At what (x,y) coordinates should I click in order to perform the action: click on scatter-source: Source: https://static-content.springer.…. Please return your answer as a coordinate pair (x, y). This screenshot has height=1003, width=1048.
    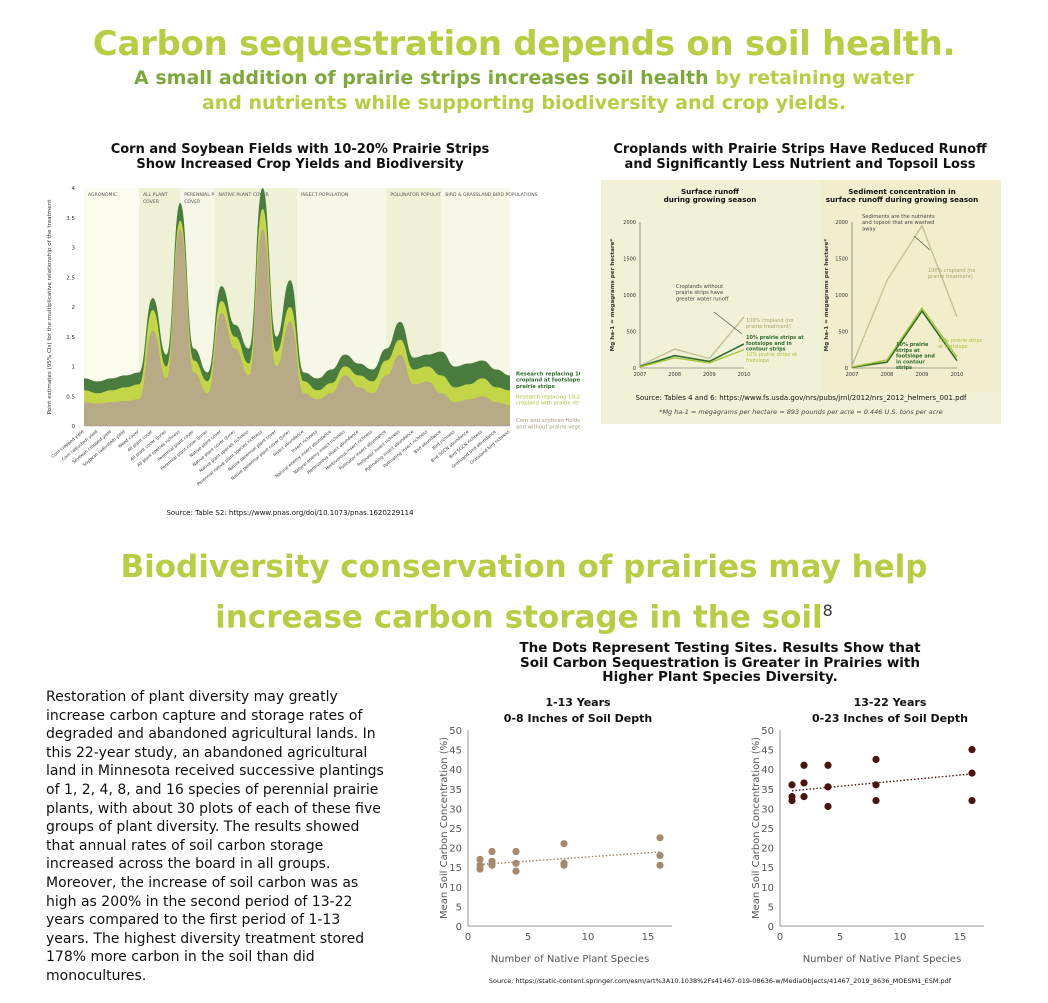
    Looking at the image, I should click on (720, 981).